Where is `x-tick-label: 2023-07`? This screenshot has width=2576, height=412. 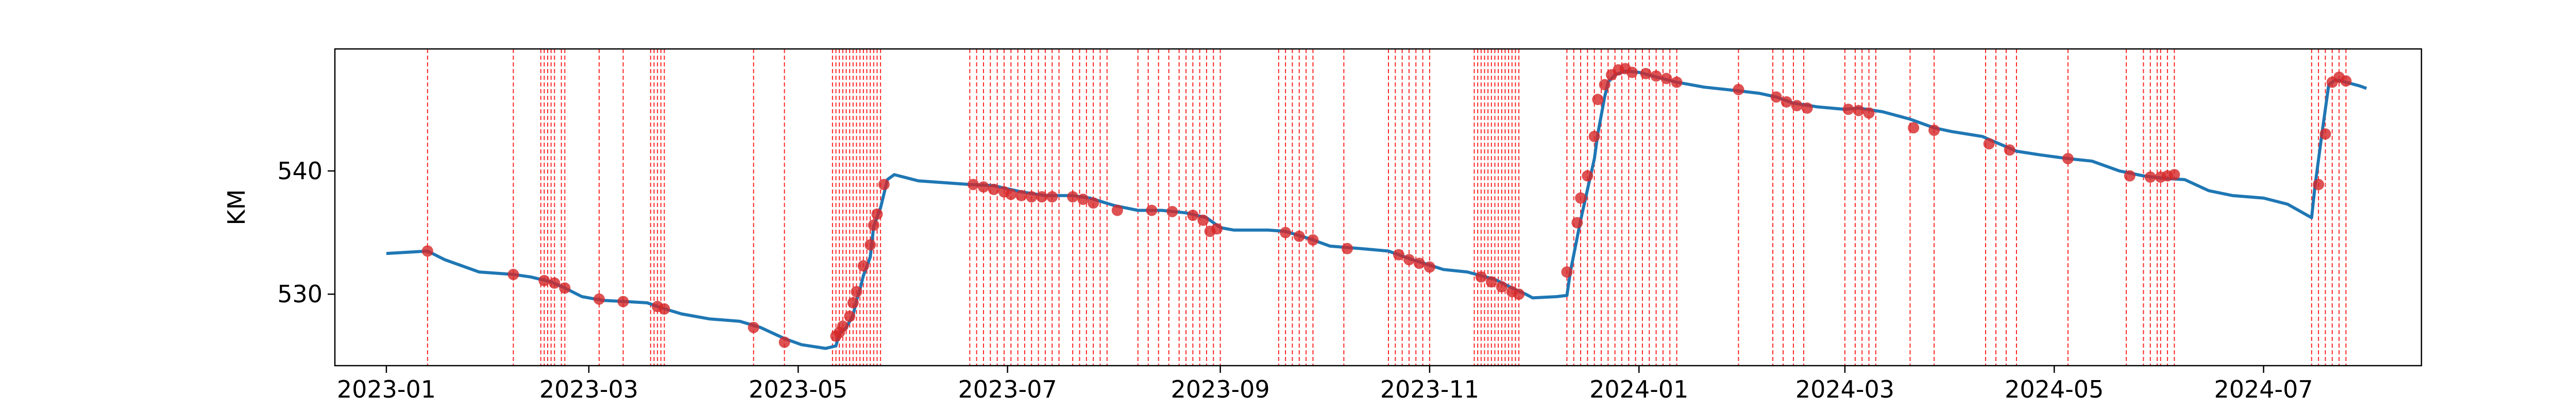
x-tick-label: 2023-07 is located at coordinates (1007, 389).